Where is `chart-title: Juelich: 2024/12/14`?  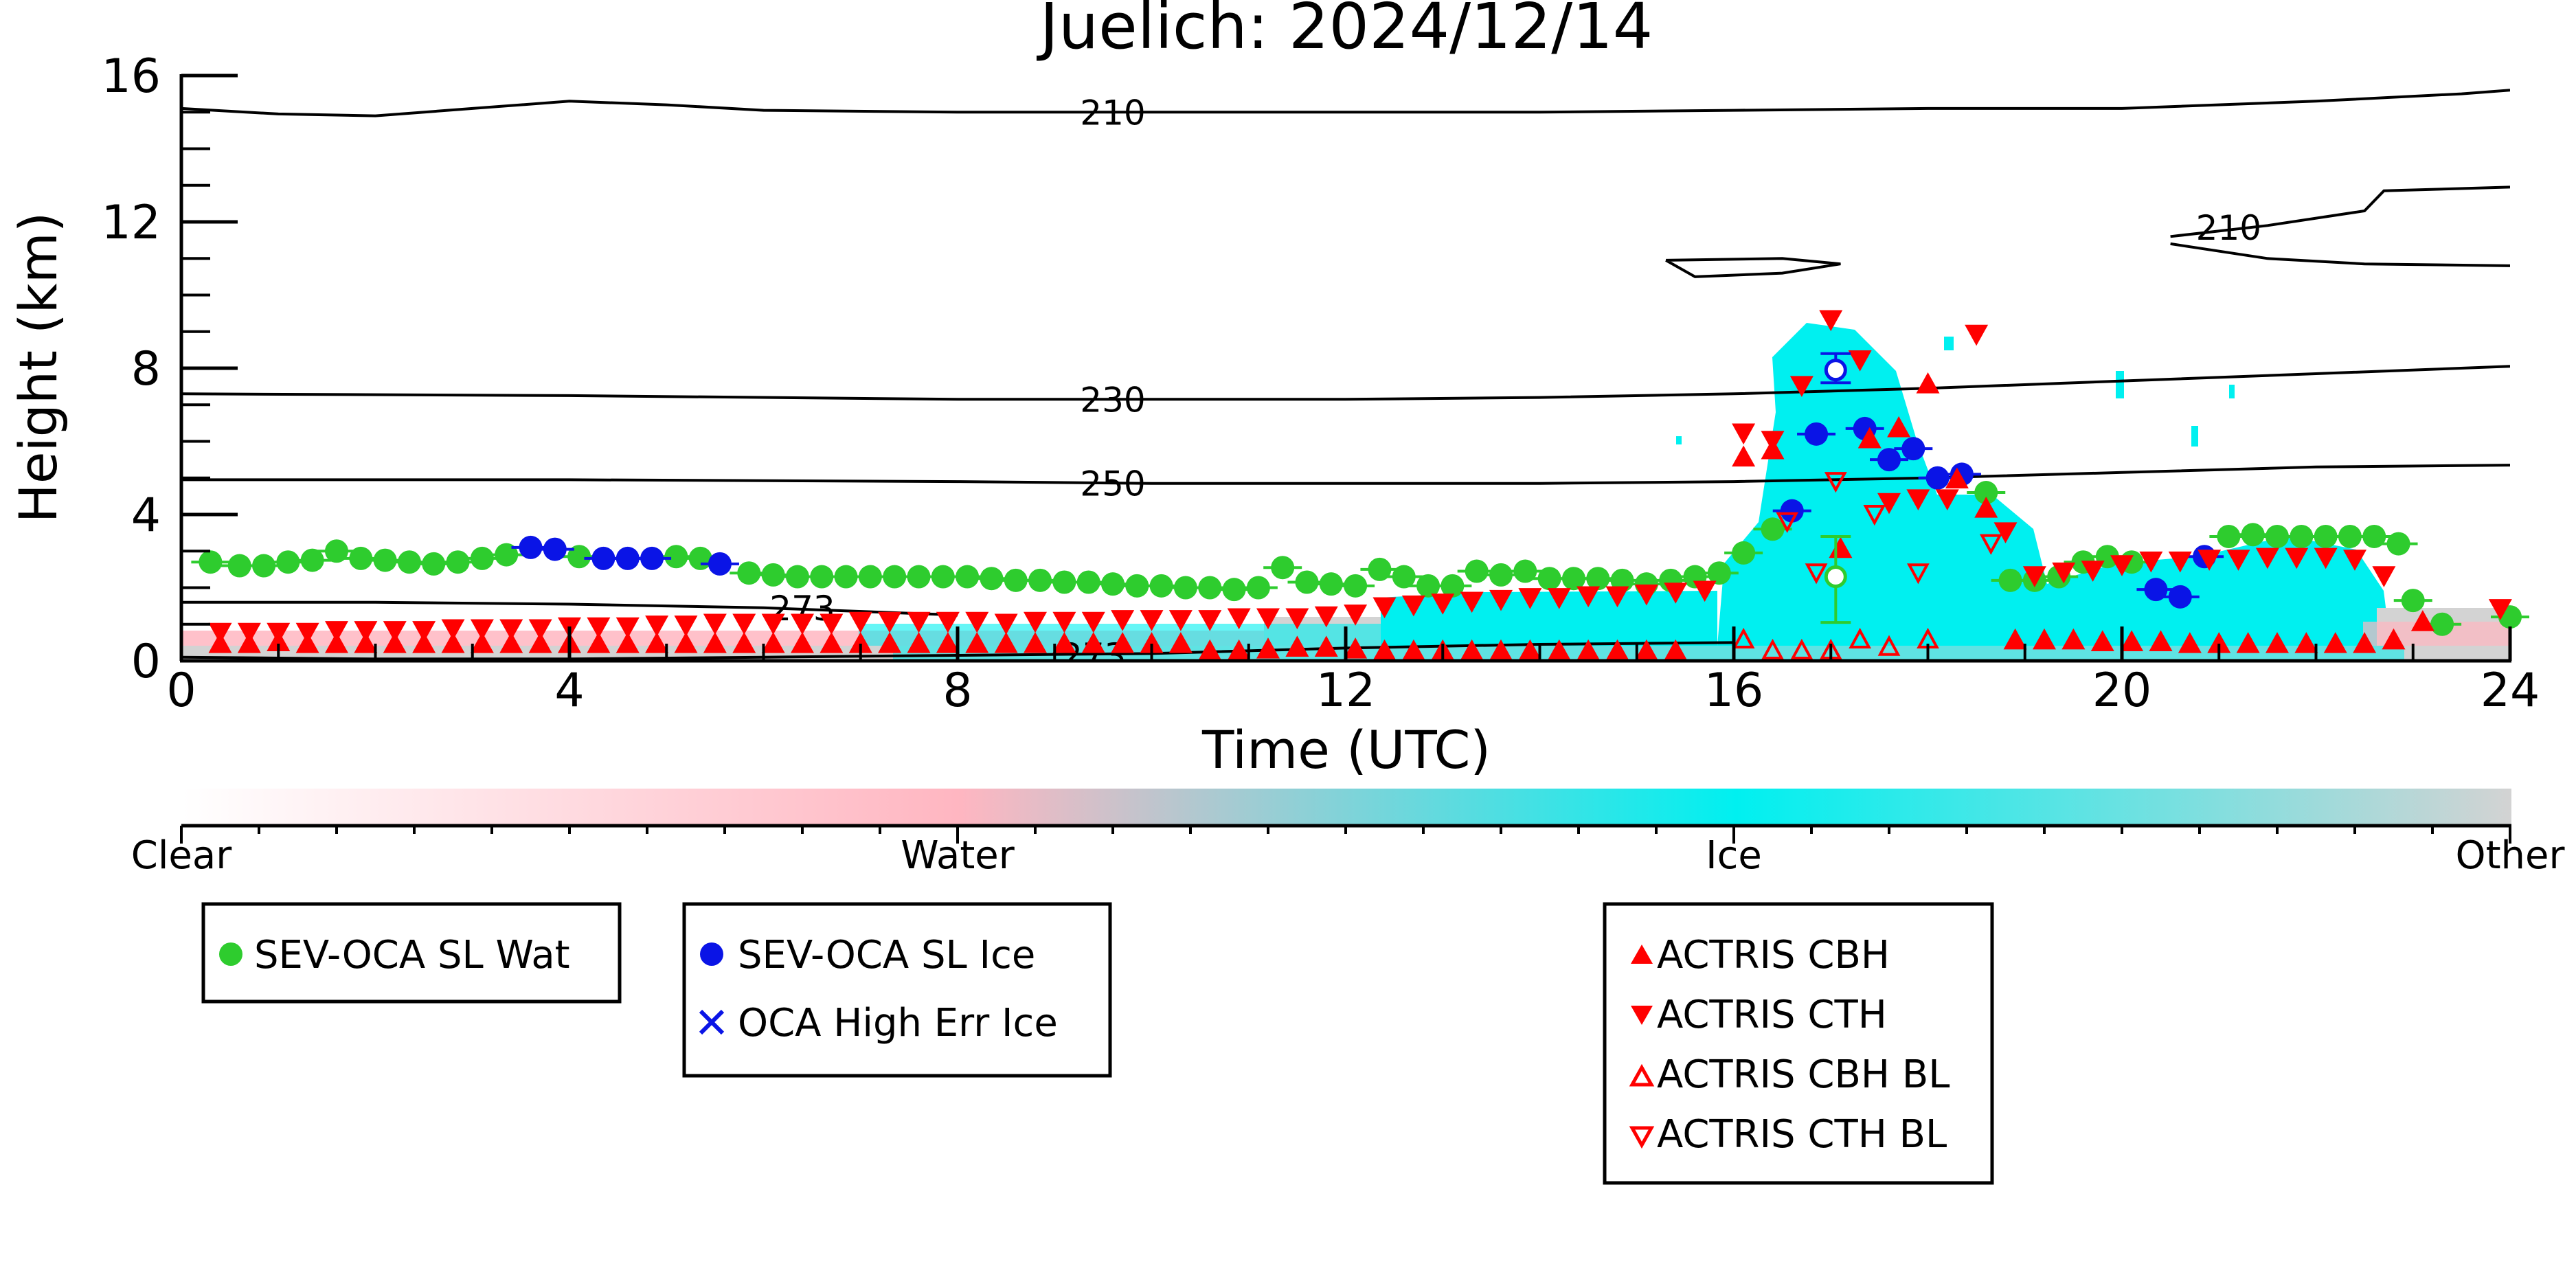 chart-title: Juelich: 2024/12/14 is located at coordinates (1345, 31).